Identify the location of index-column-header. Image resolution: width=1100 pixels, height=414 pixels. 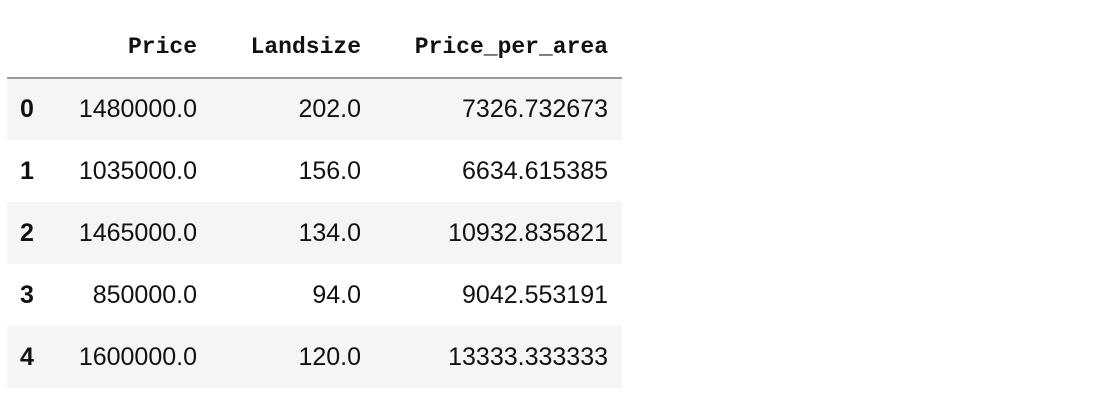
(27, 47).